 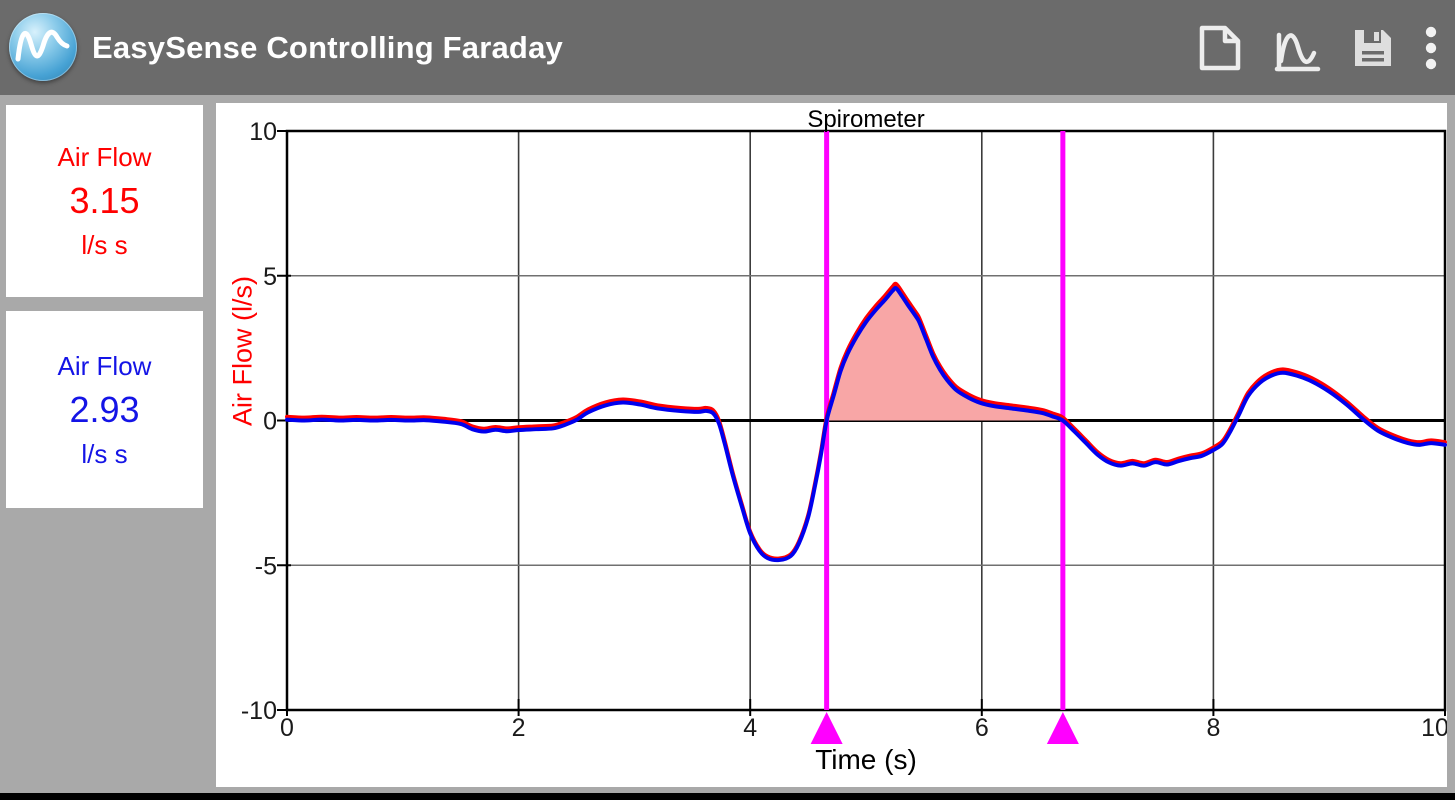 What do you see at coordinates (519, 728) in the screenshot?
I see `x-tick-label: 2` at bounding box center [519, 728].